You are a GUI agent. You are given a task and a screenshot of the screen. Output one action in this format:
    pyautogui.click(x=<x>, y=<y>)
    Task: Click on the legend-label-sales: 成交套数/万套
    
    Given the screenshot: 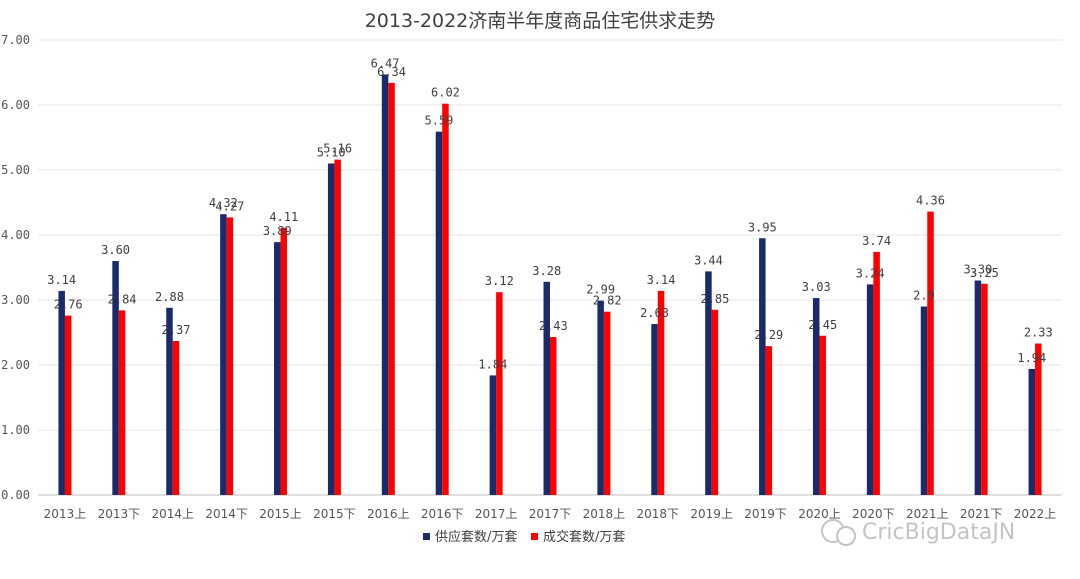 What is the action you would take?
    pyautogui.click(x=584, y=537)
    